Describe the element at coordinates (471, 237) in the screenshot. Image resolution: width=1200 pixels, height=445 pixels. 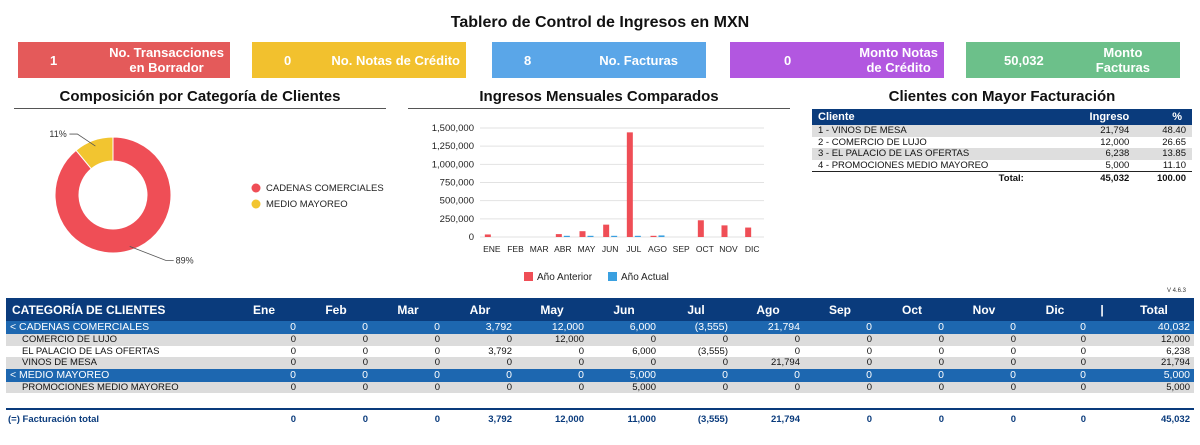
I see `y-tick-label: 0` at that location.